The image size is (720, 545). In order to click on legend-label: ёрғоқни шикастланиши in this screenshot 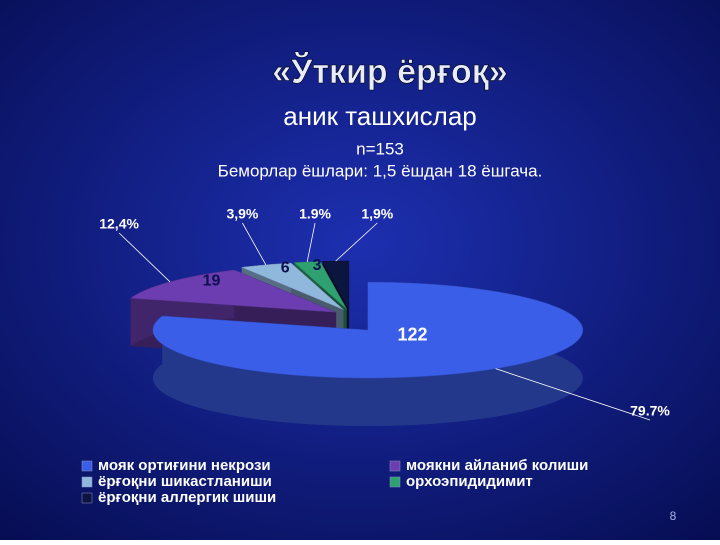, I will do `click(185, 481)`.